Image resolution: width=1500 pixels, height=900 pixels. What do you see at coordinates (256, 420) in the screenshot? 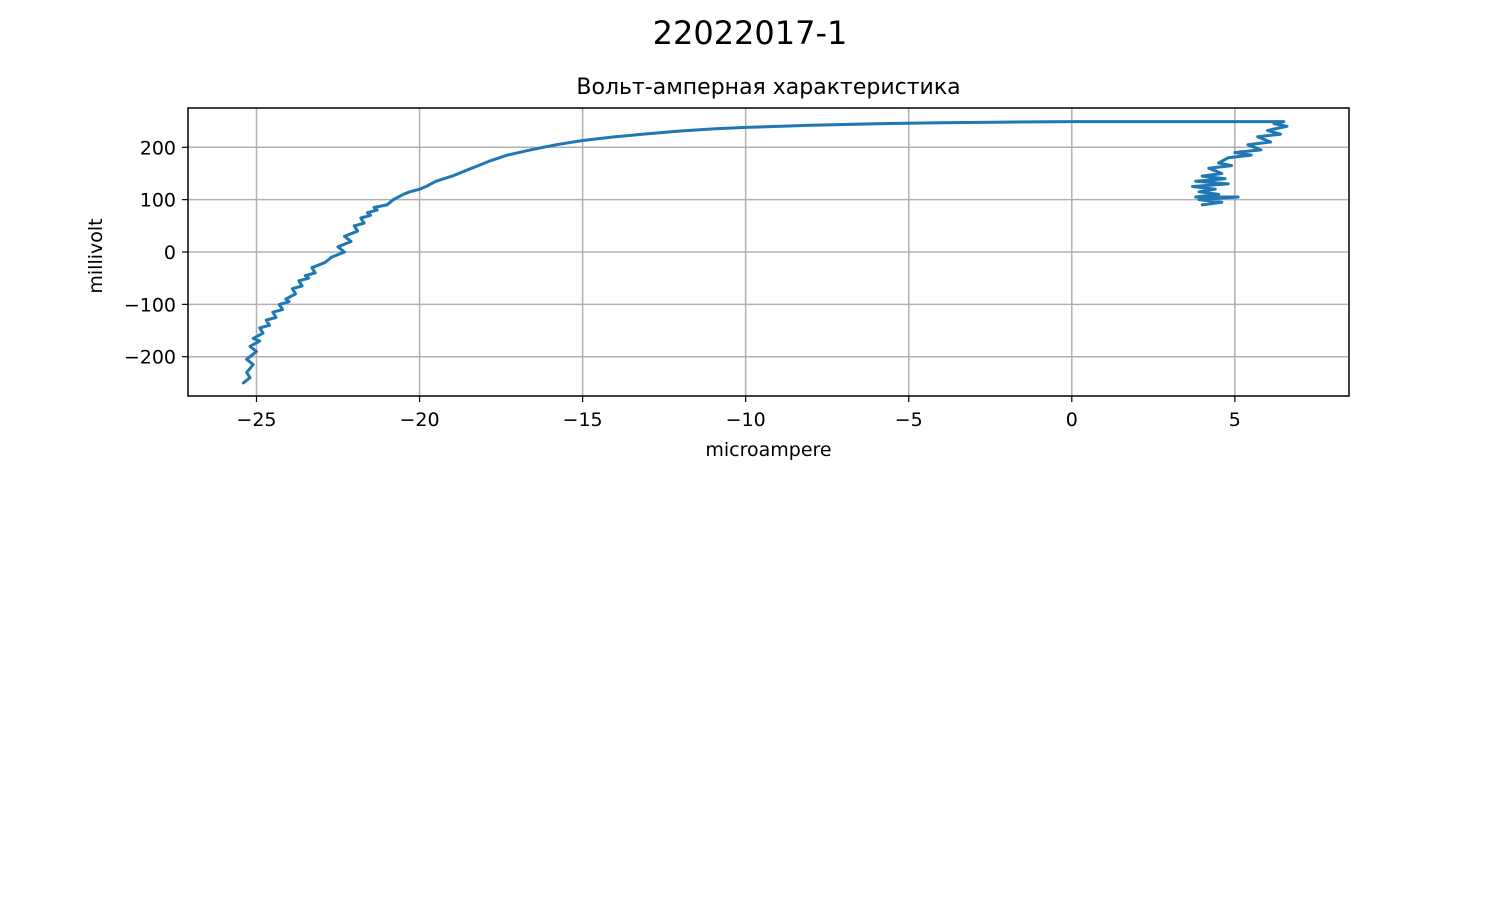
I see `x-tick-label: −25` at bounding box center [256, 420].